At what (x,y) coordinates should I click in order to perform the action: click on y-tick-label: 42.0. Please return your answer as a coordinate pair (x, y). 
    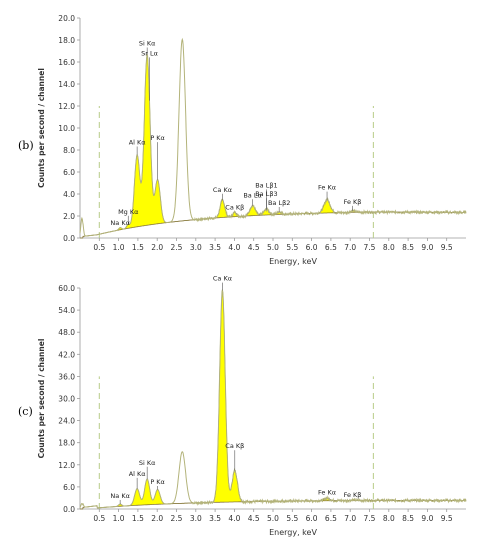
    Looking at the image, I should click on (66, 354).